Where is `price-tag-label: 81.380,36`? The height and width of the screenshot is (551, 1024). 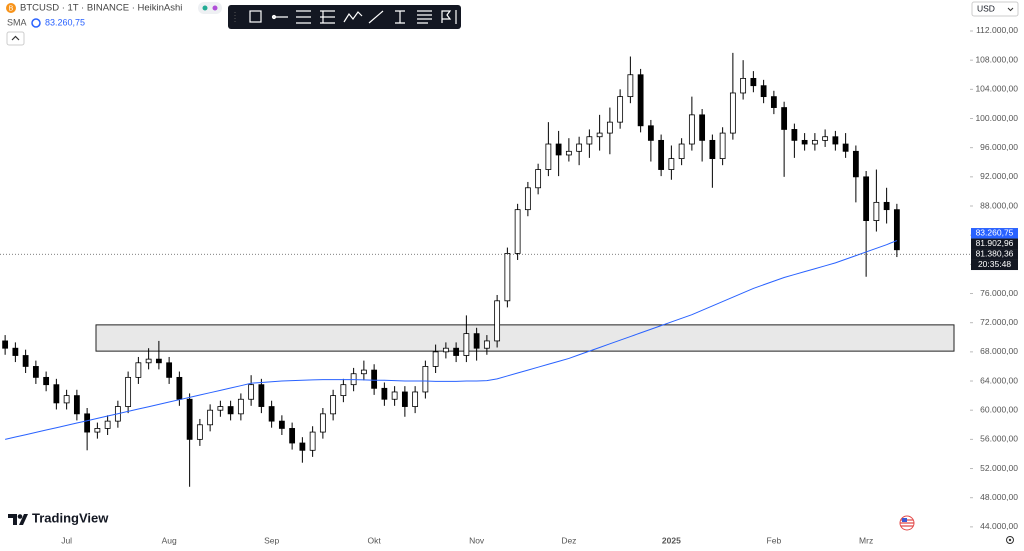
price-tag-label: 81.380,36 is located at coordinates (995, 254).